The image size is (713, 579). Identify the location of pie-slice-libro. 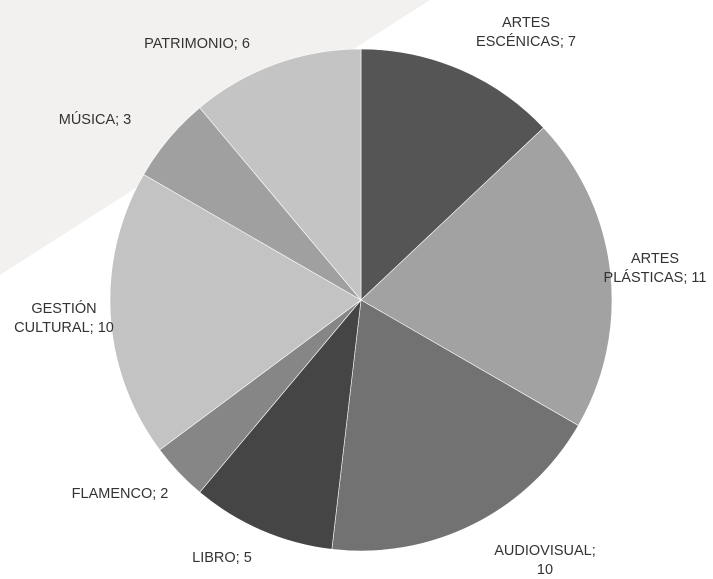
(280, 424).